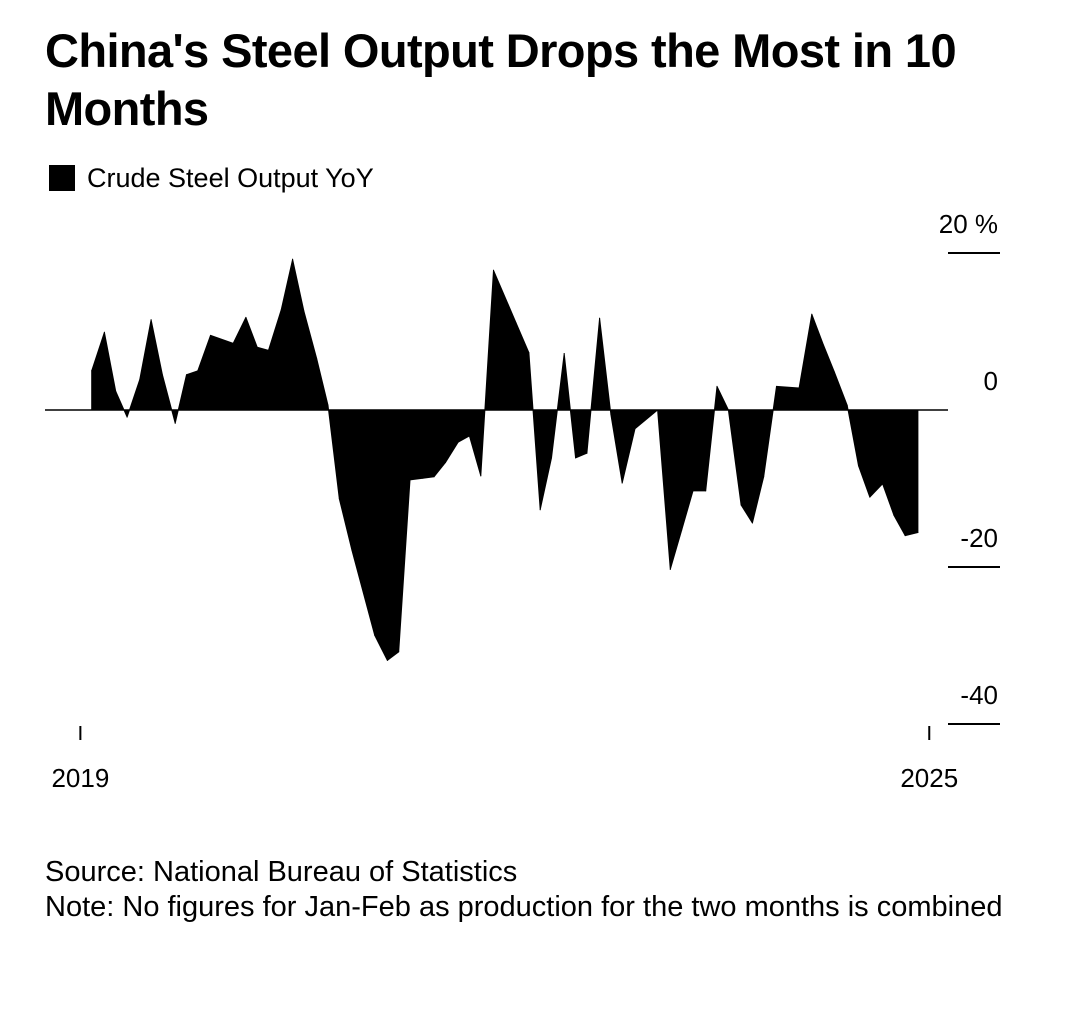  What do you see at coordinates (969, 467) in the screenshot?
I see `y-axis: 20 % 0 -20 -40` at bounding box center [969, 467].